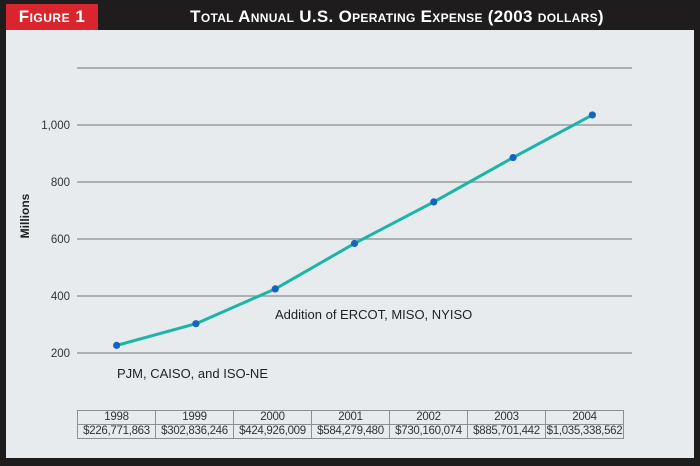 The image size is (700, 466). Describe the element at coordinates (506, 431) in the screenshot. I see `table-value-cell: $885,701,442` at that location.